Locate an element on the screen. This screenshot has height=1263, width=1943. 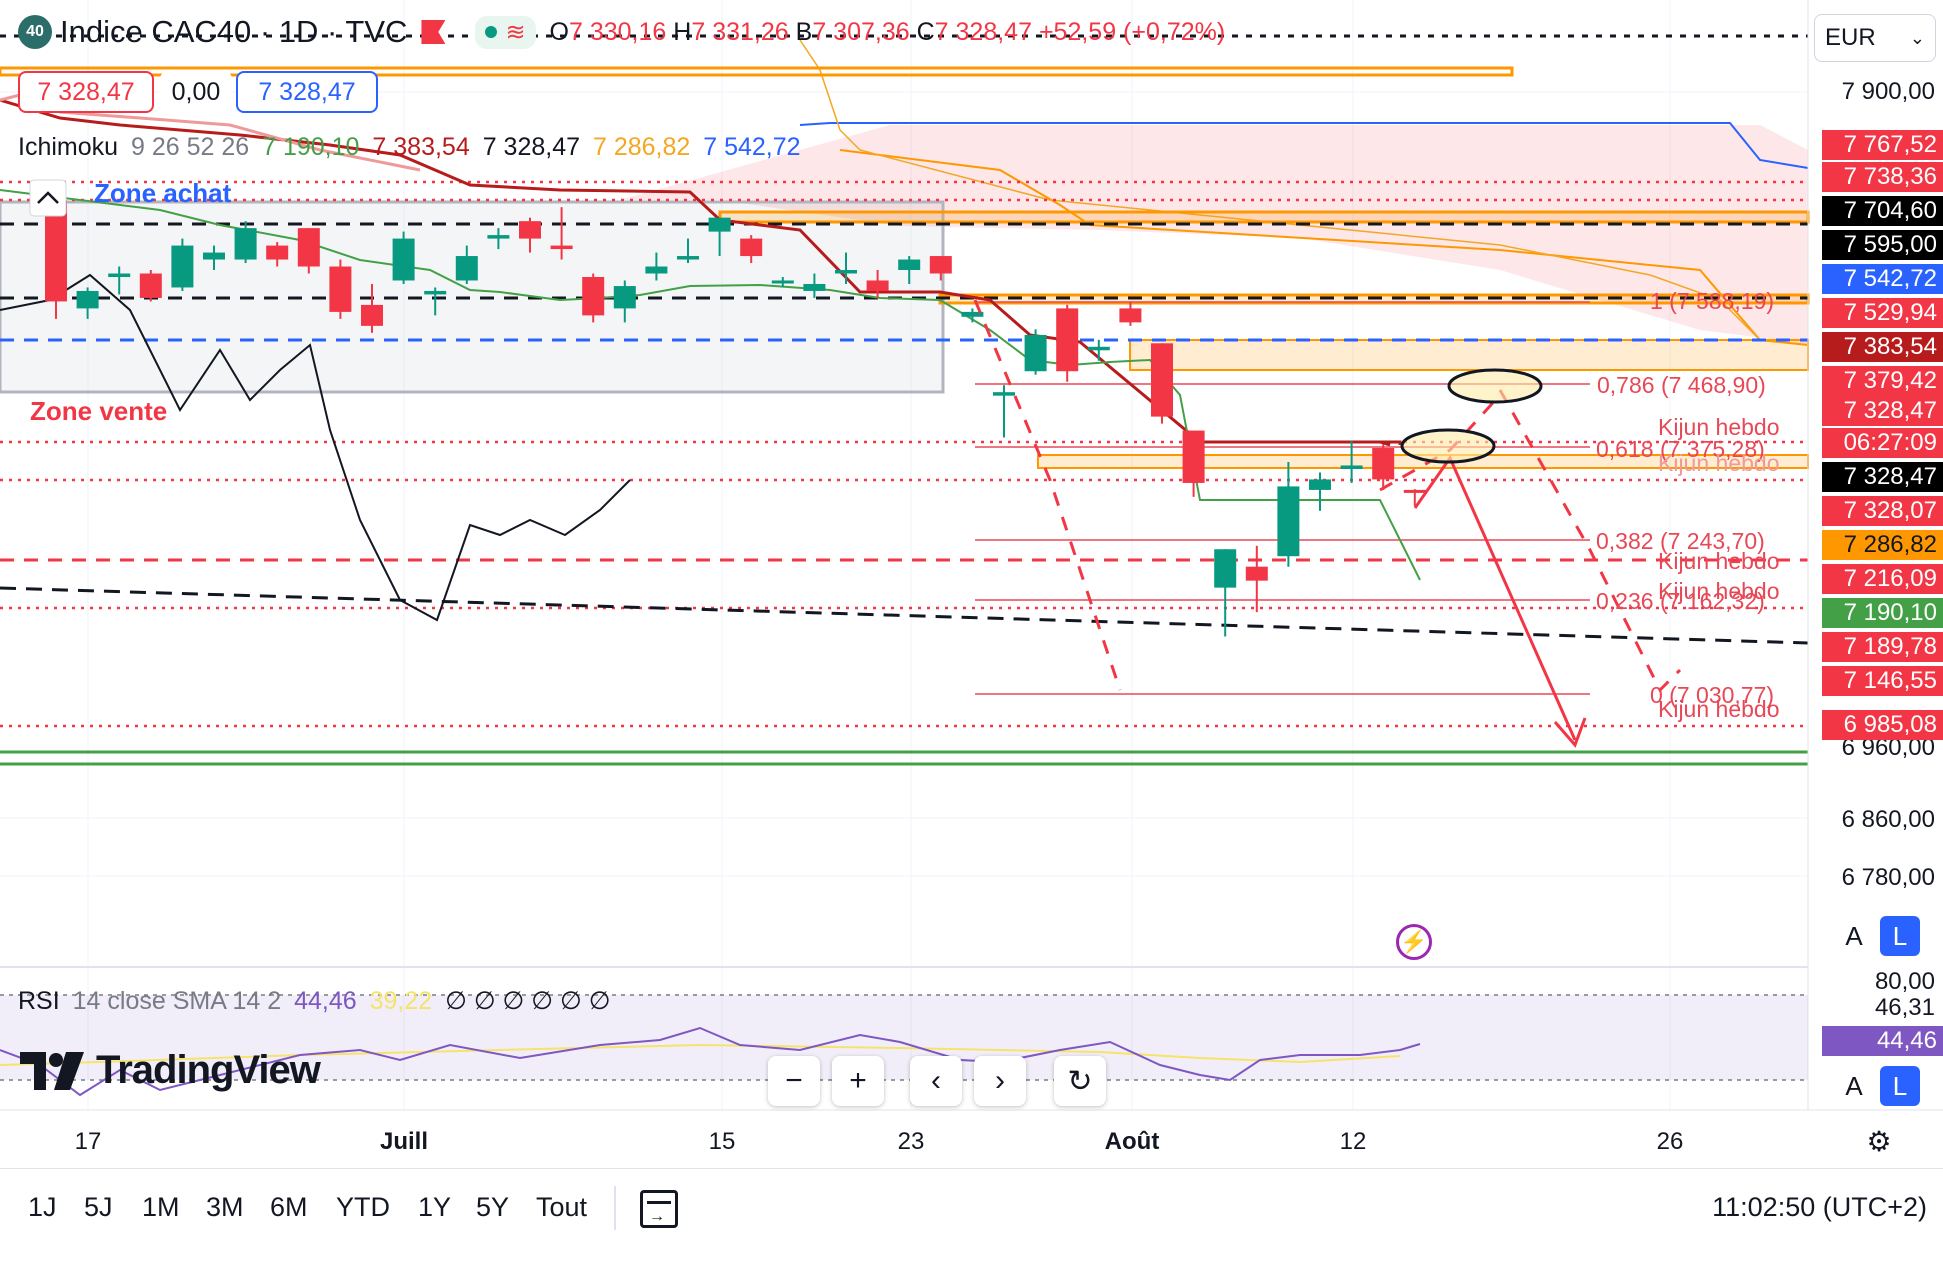
range-ytd: YTD is located at coordinates (363, 1207).